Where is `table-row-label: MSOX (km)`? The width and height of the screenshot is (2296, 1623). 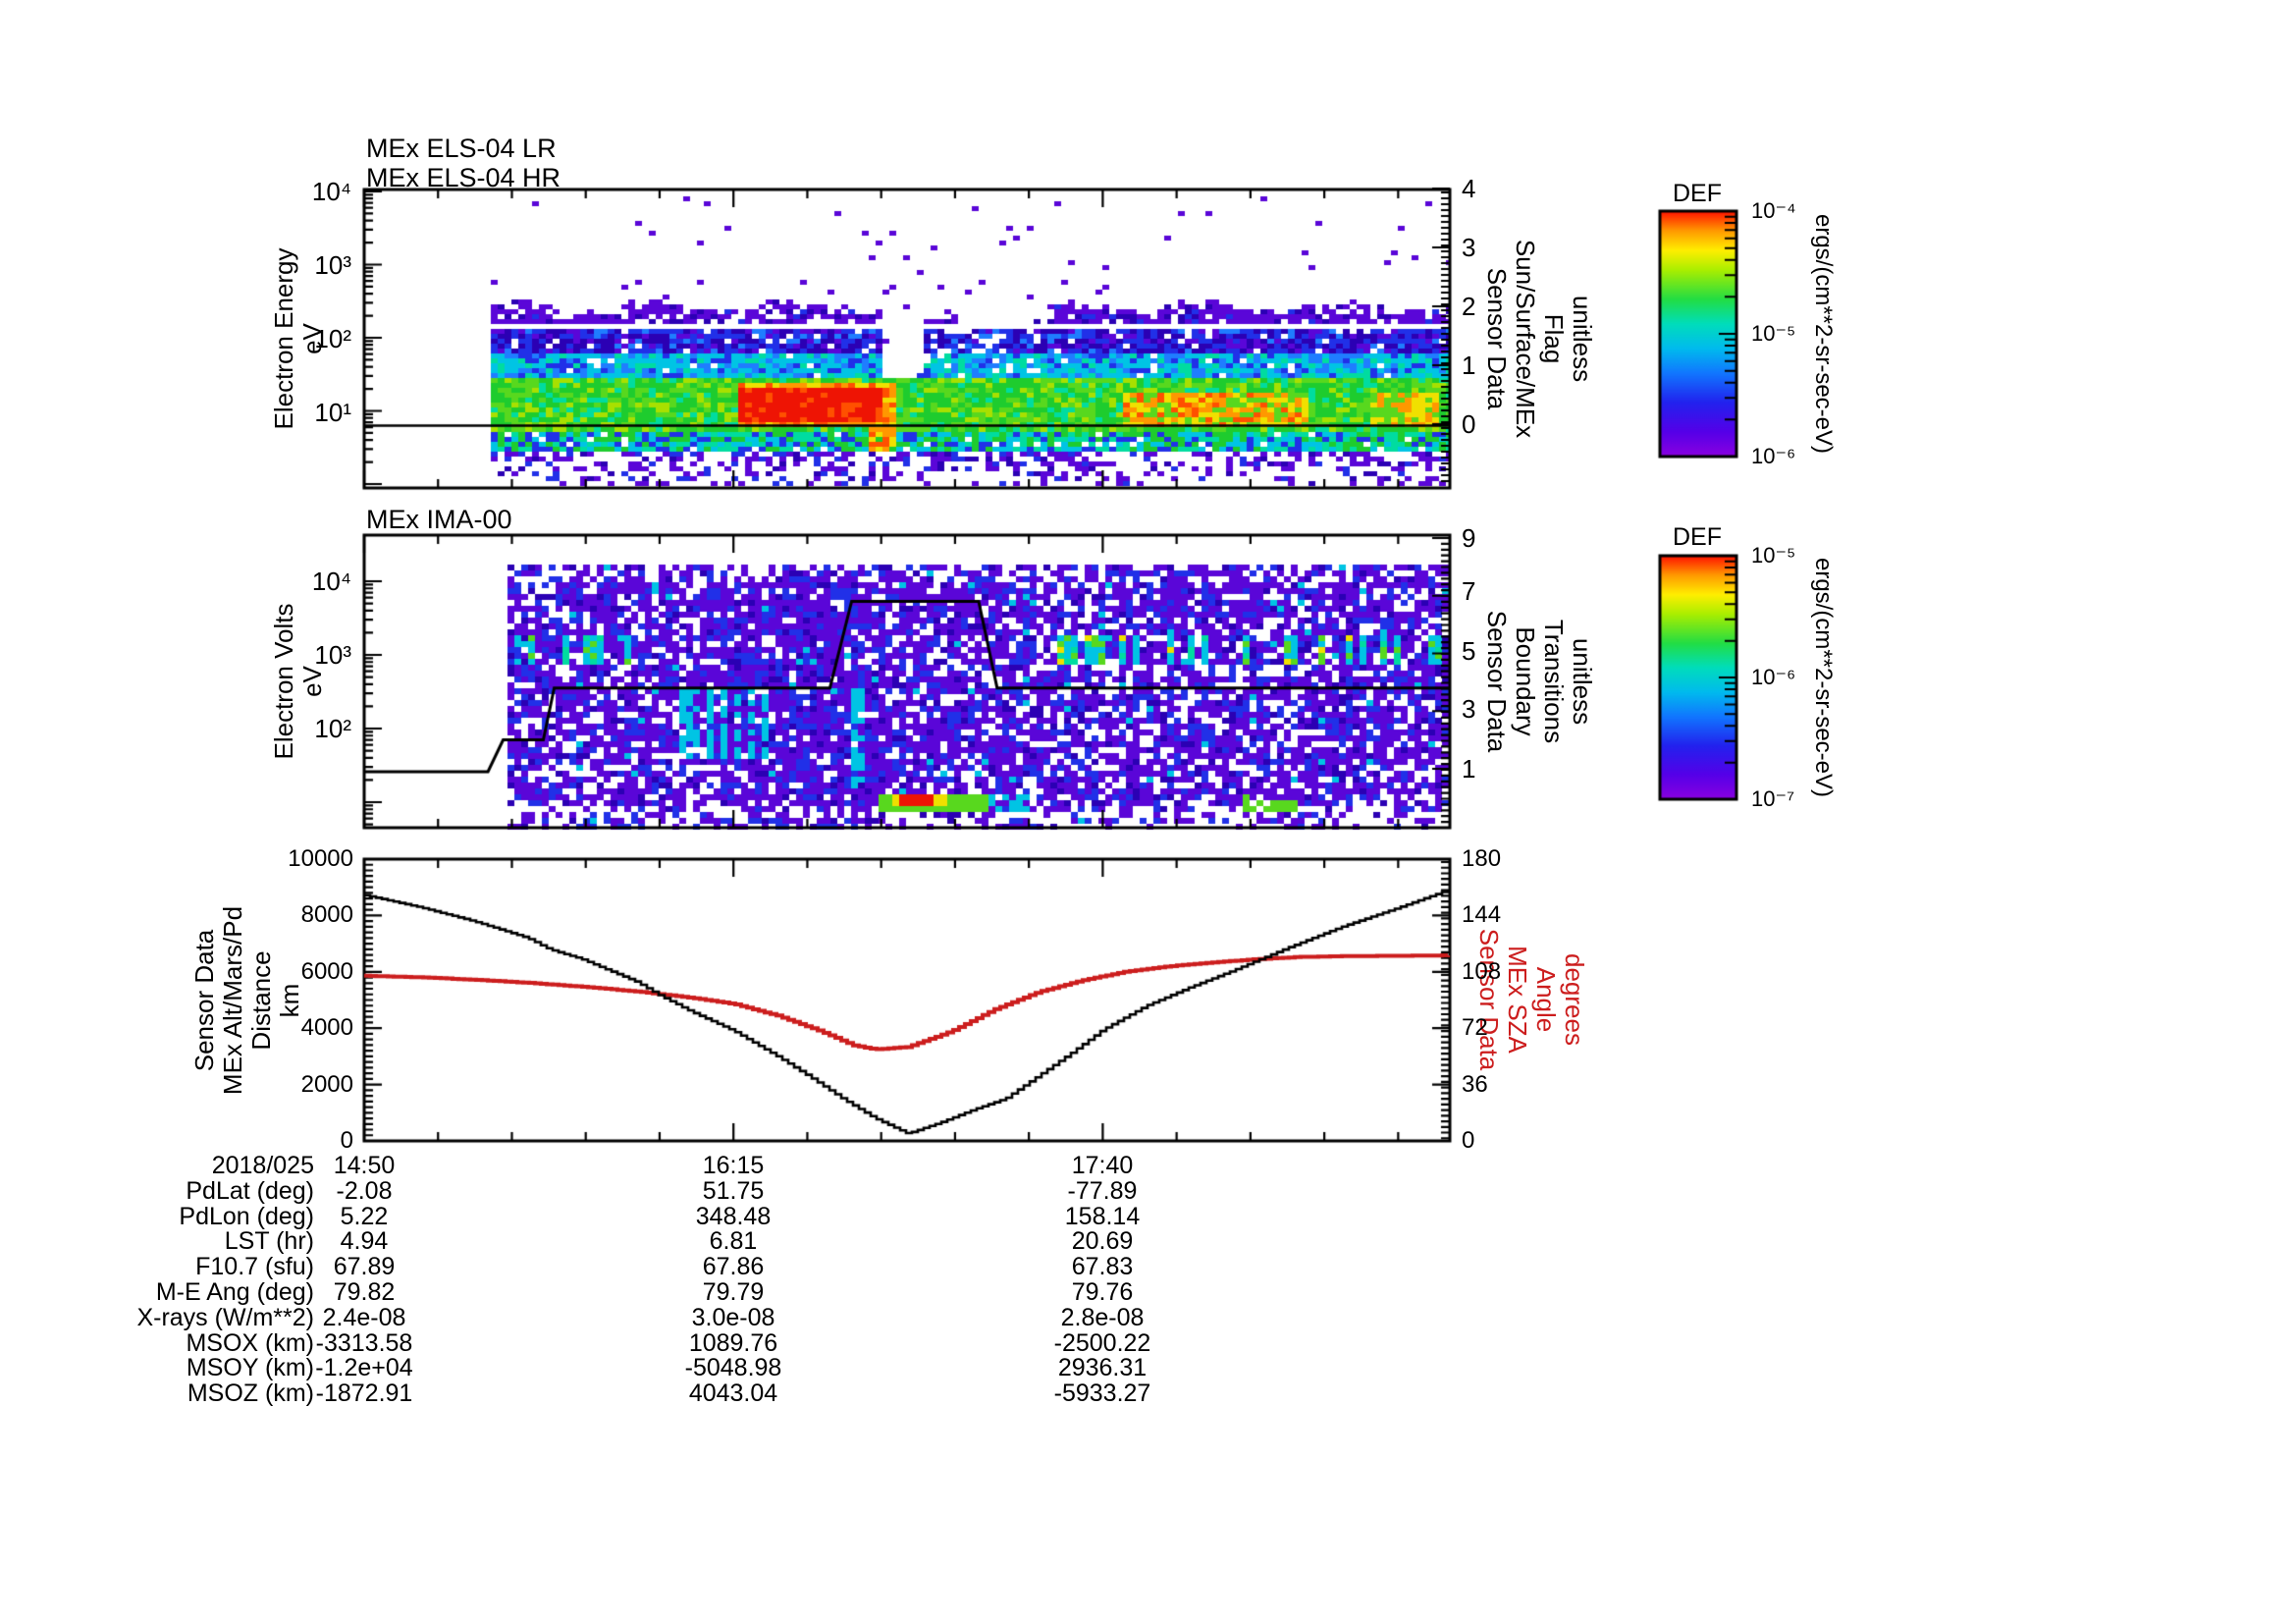
table-row-label: MSOX (km) is located at coordinates (250, 1342).